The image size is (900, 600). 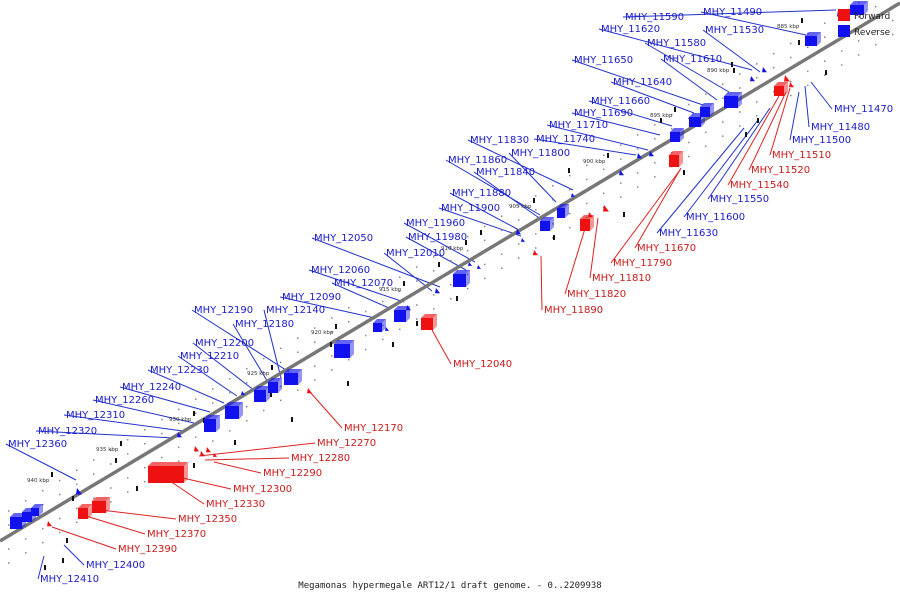 I want to click on gene-label: MHY_12270, so click(x=346, y=443).